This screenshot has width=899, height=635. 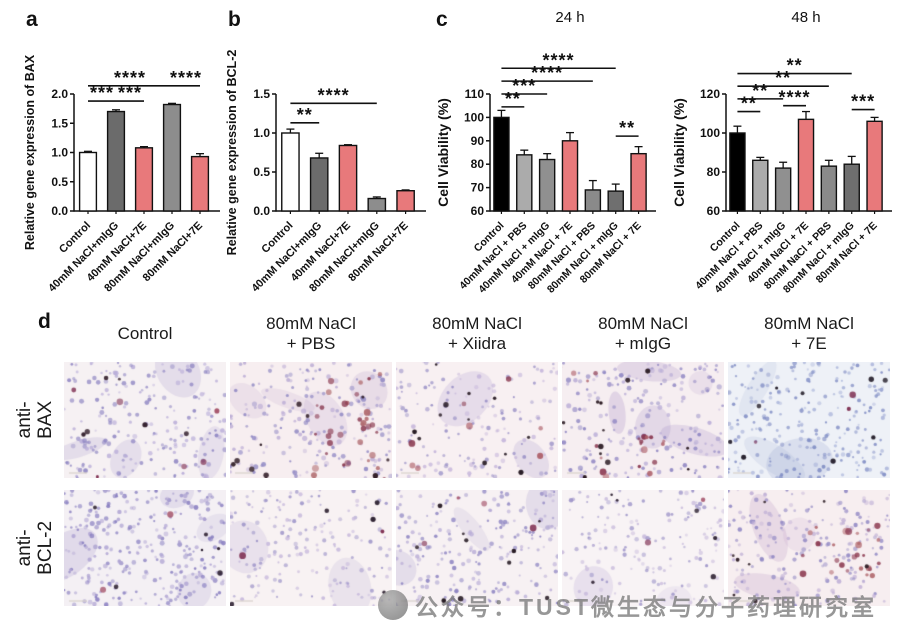 What do you see at coordinates (59, 94) in the screenshot?
I see `svg-text: 2.0` at bounding box center [59, 94].